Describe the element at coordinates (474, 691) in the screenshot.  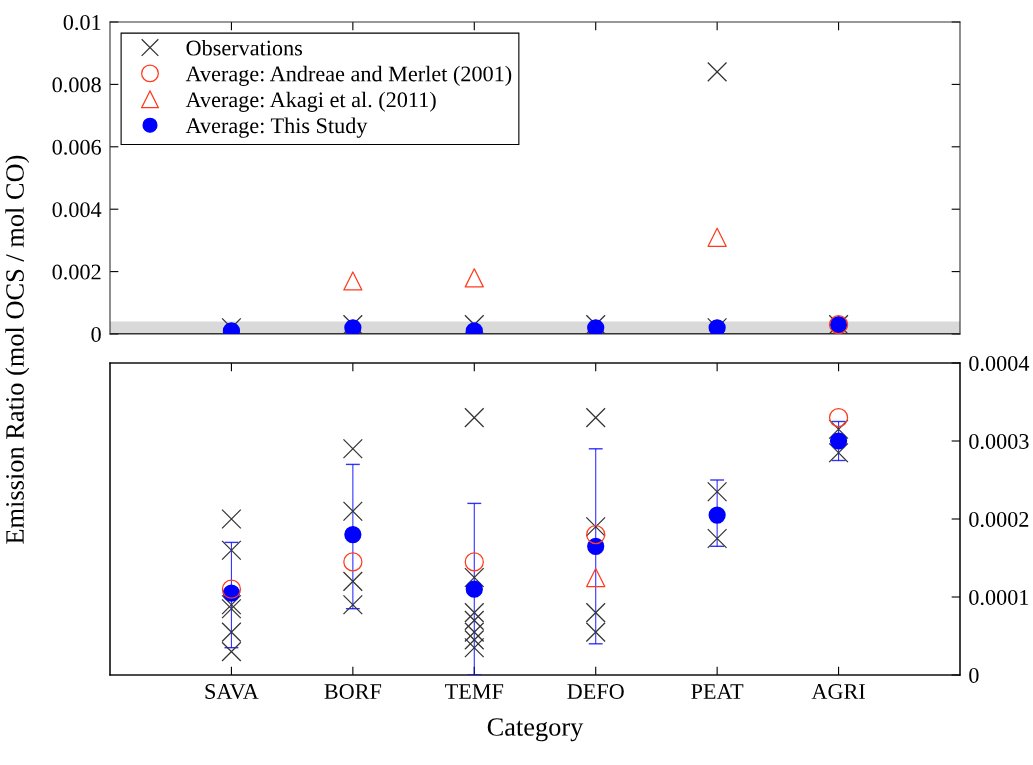
I see `x-tick-label: TEMF` at that location.